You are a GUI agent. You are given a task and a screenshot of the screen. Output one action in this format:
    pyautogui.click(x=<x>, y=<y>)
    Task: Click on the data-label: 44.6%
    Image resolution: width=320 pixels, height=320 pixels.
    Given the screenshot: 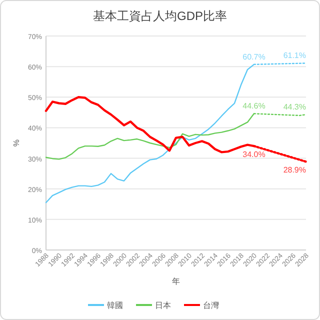 What is the action you would take?
    pyautogui.click(x=254, y=106)
    